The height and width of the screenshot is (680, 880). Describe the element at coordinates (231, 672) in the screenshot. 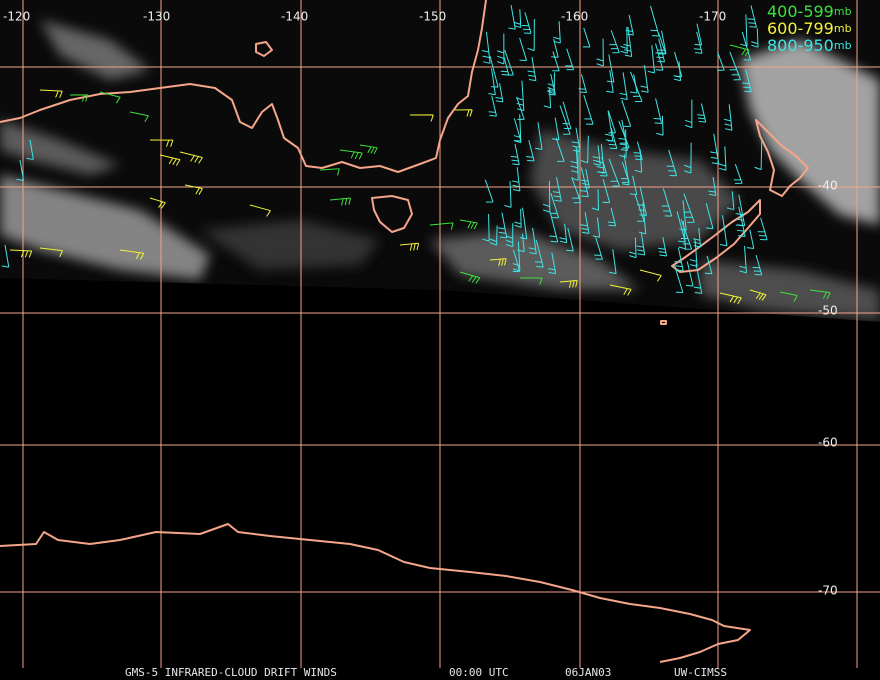

I see `footer-title: GMS-5 INFRARED-CLOUD DRIFT WINDS` at that location.